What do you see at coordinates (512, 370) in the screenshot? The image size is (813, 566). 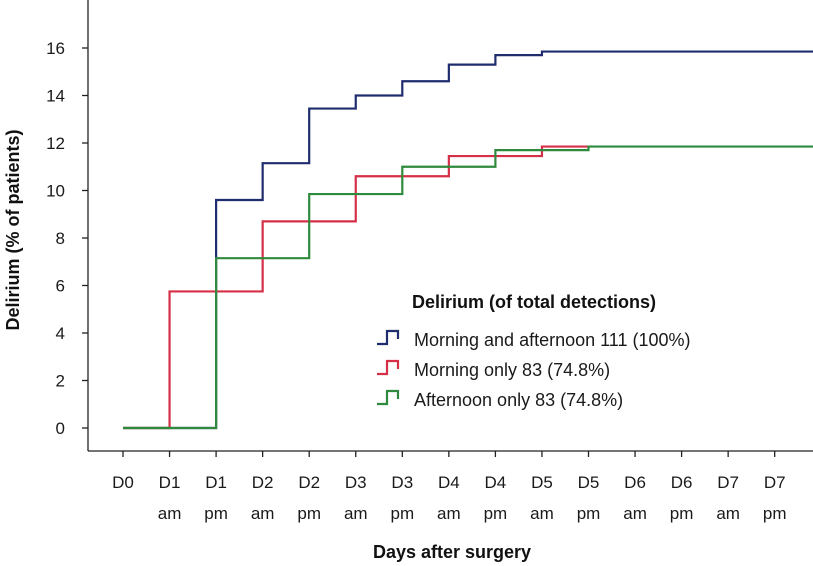 I see `legend-label-2: Morning only 83 (74.8%)` at bounding box center [512, 370].